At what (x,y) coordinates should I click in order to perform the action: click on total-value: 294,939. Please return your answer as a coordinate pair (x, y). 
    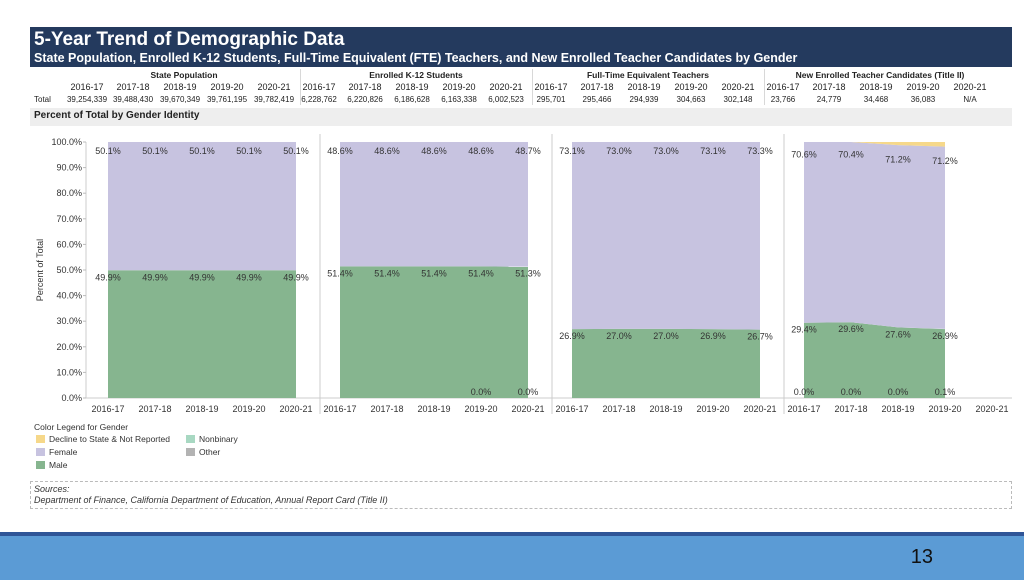
    Looking at the image, I should click on (644, 99).